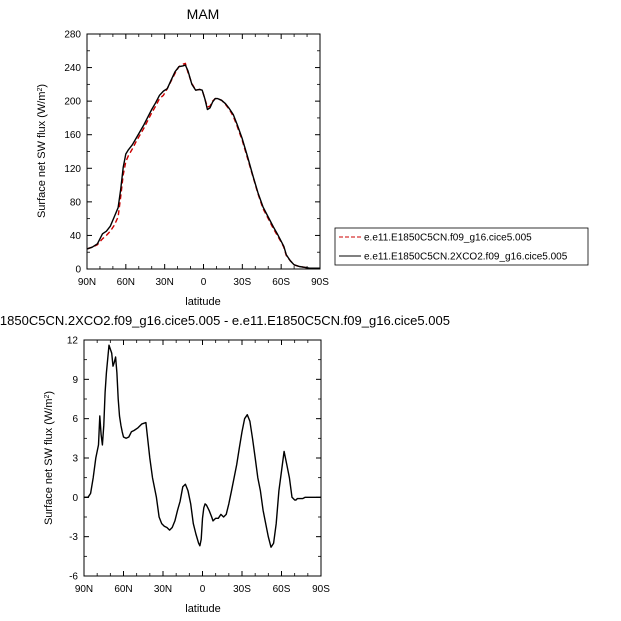 Image resolution: width=621 pixels, height=621 pixels. What do you see at coordinates (76, 236) in the screenshot?
I see `y-tick-label: 40` at bounding box center [76, 236].